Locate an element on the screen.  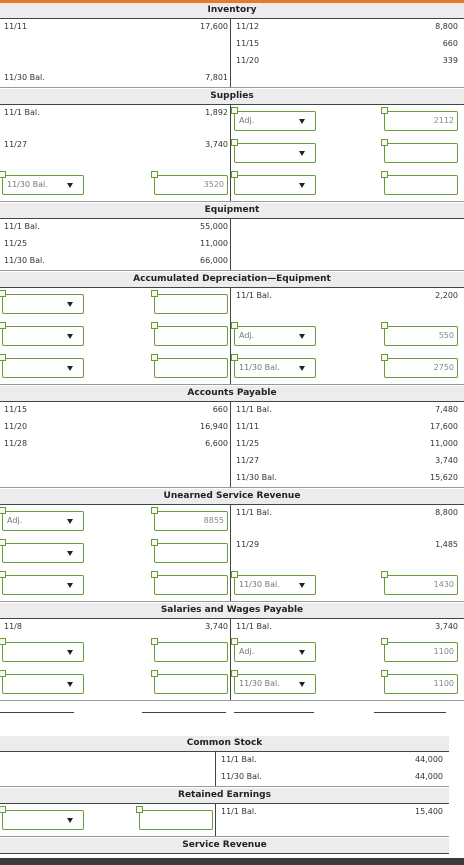
date-label: 11/20 is located at coordinates (16, 426).